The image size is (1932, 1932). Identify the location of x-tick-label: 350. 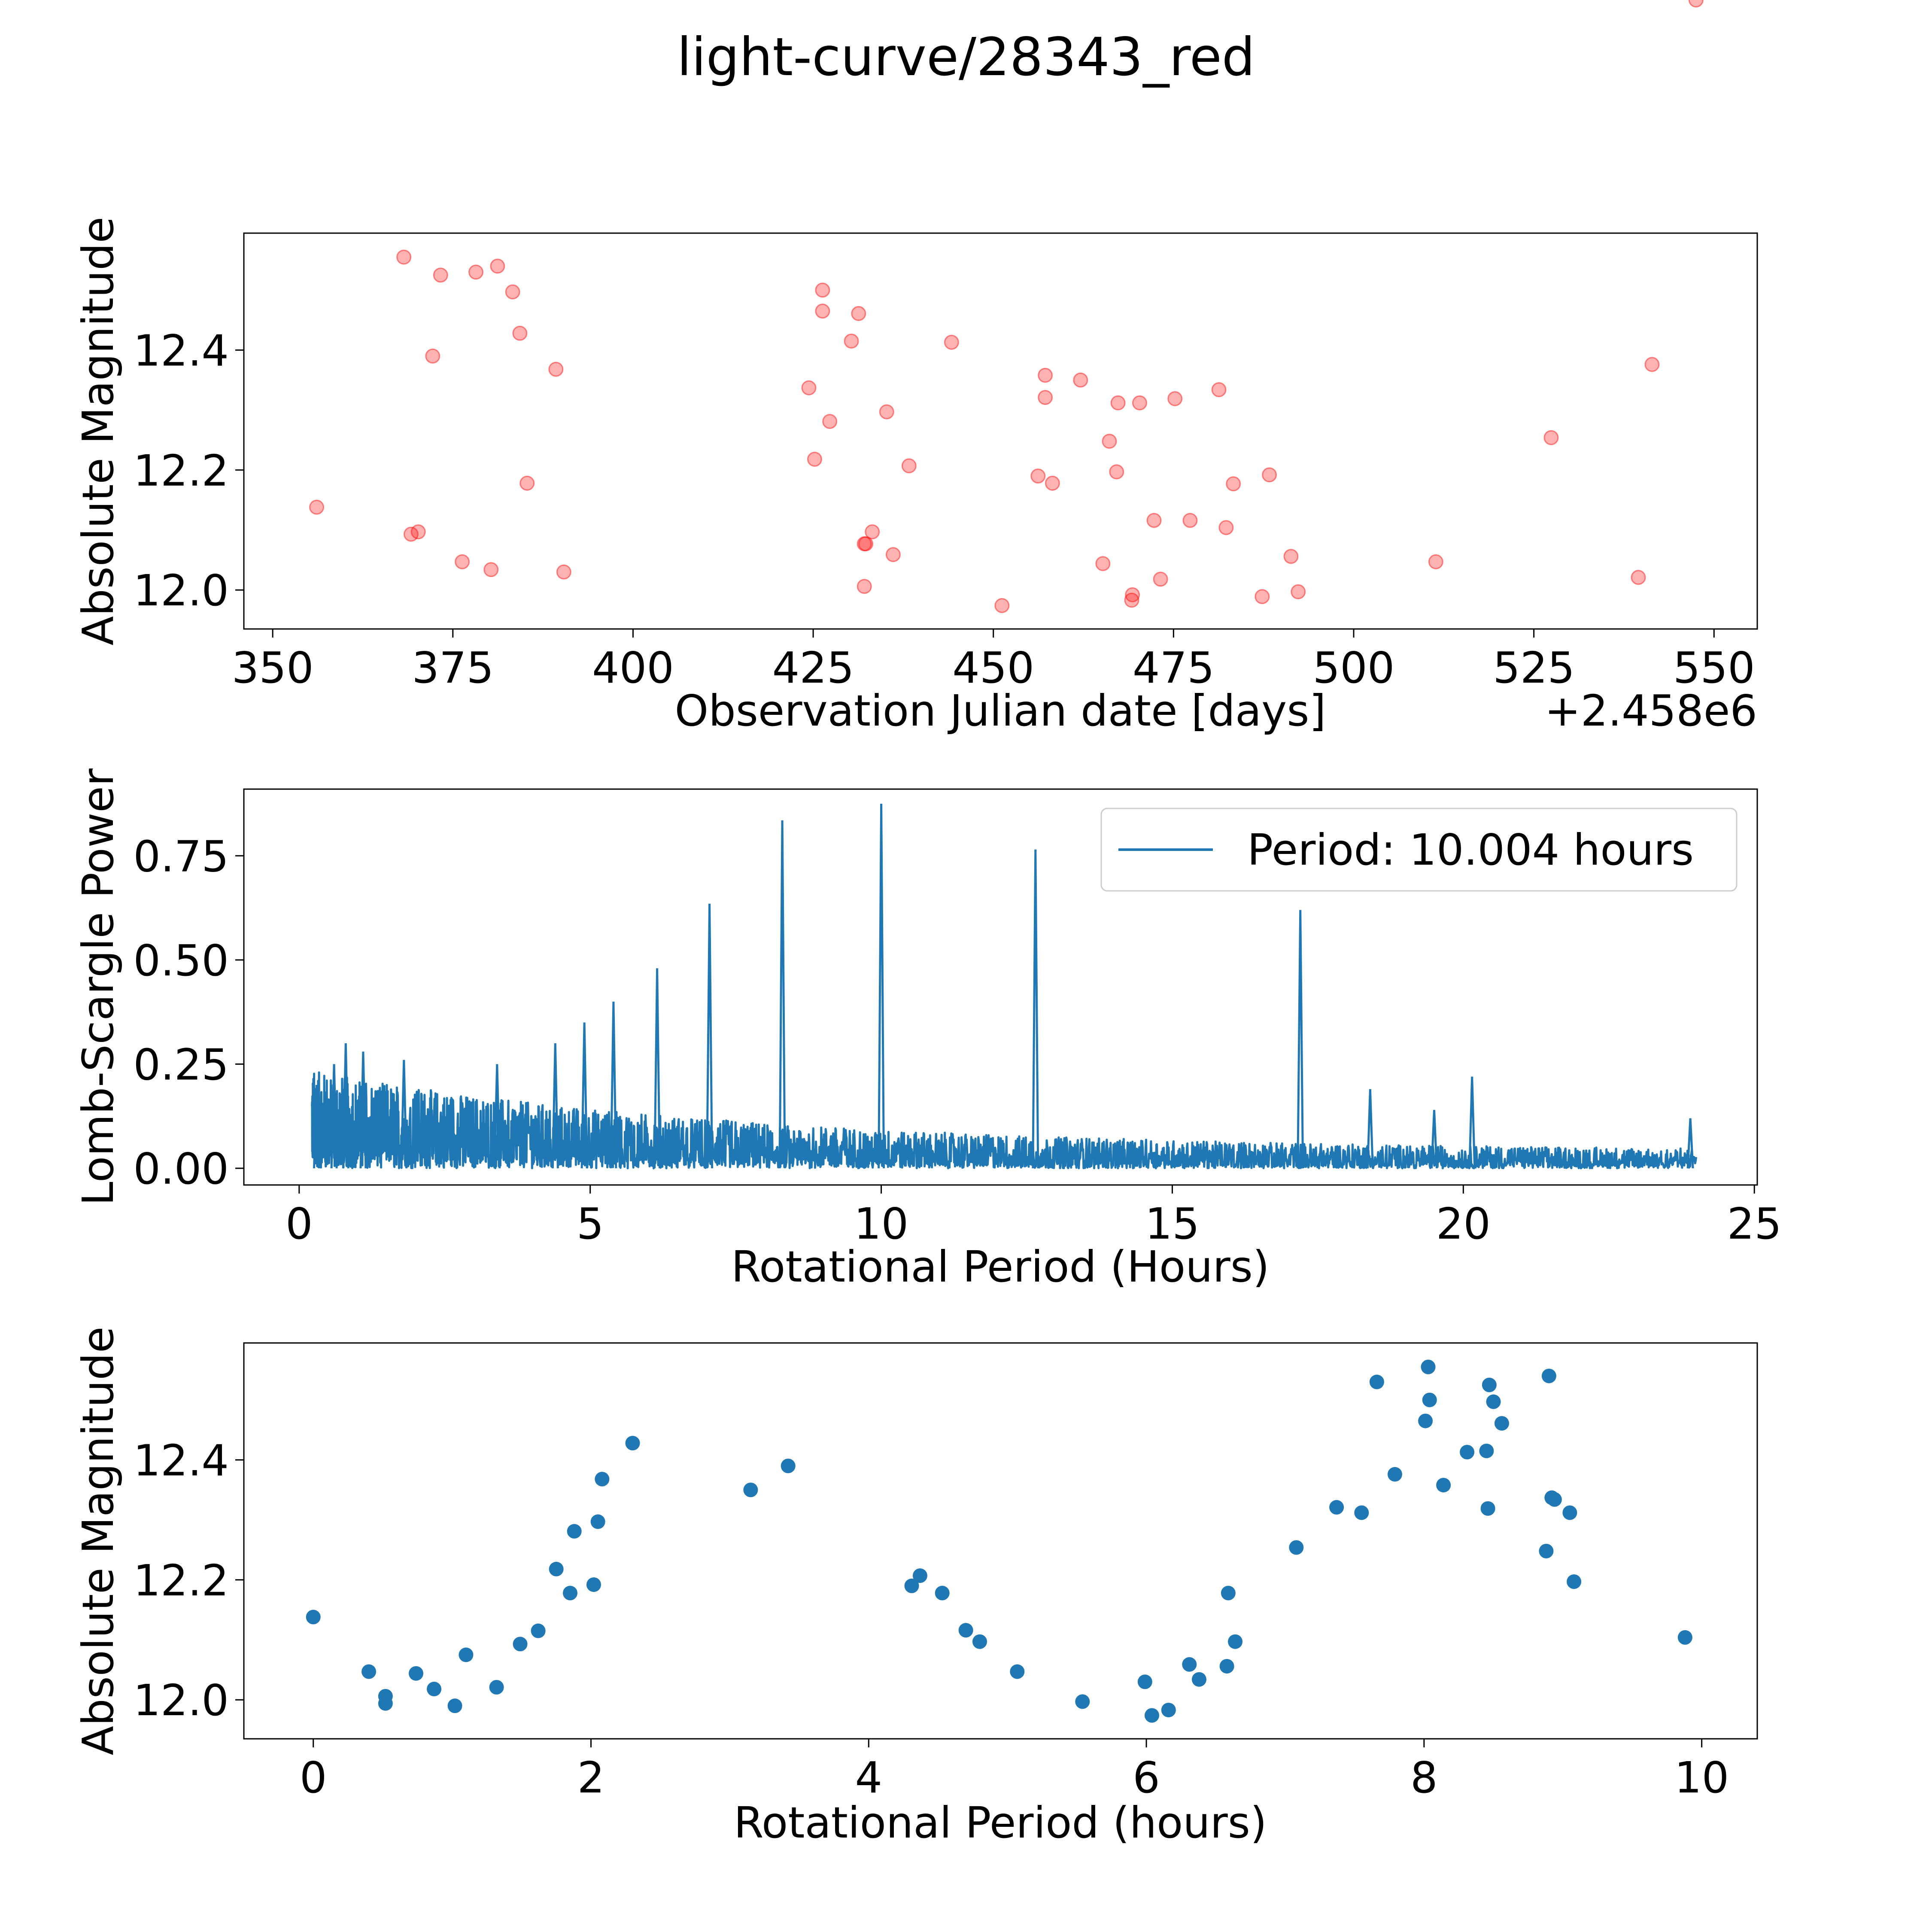
(273, 668).